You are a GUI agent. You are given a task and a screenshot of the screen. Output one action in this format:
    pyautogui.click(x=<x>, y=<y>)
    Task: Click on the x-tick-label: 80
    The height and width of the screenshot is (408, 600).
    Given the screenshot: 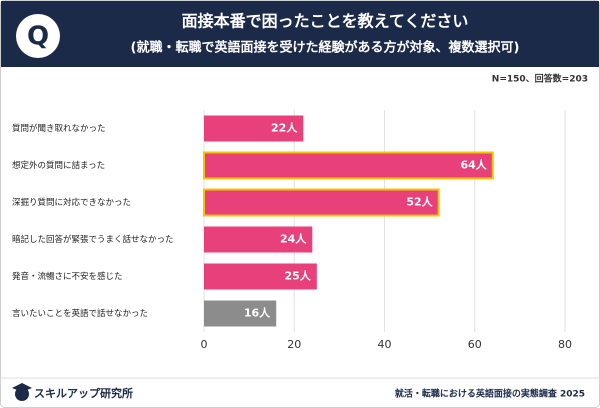 What is the action you would take?
    pyautogui.click(x=565, y=344)
    